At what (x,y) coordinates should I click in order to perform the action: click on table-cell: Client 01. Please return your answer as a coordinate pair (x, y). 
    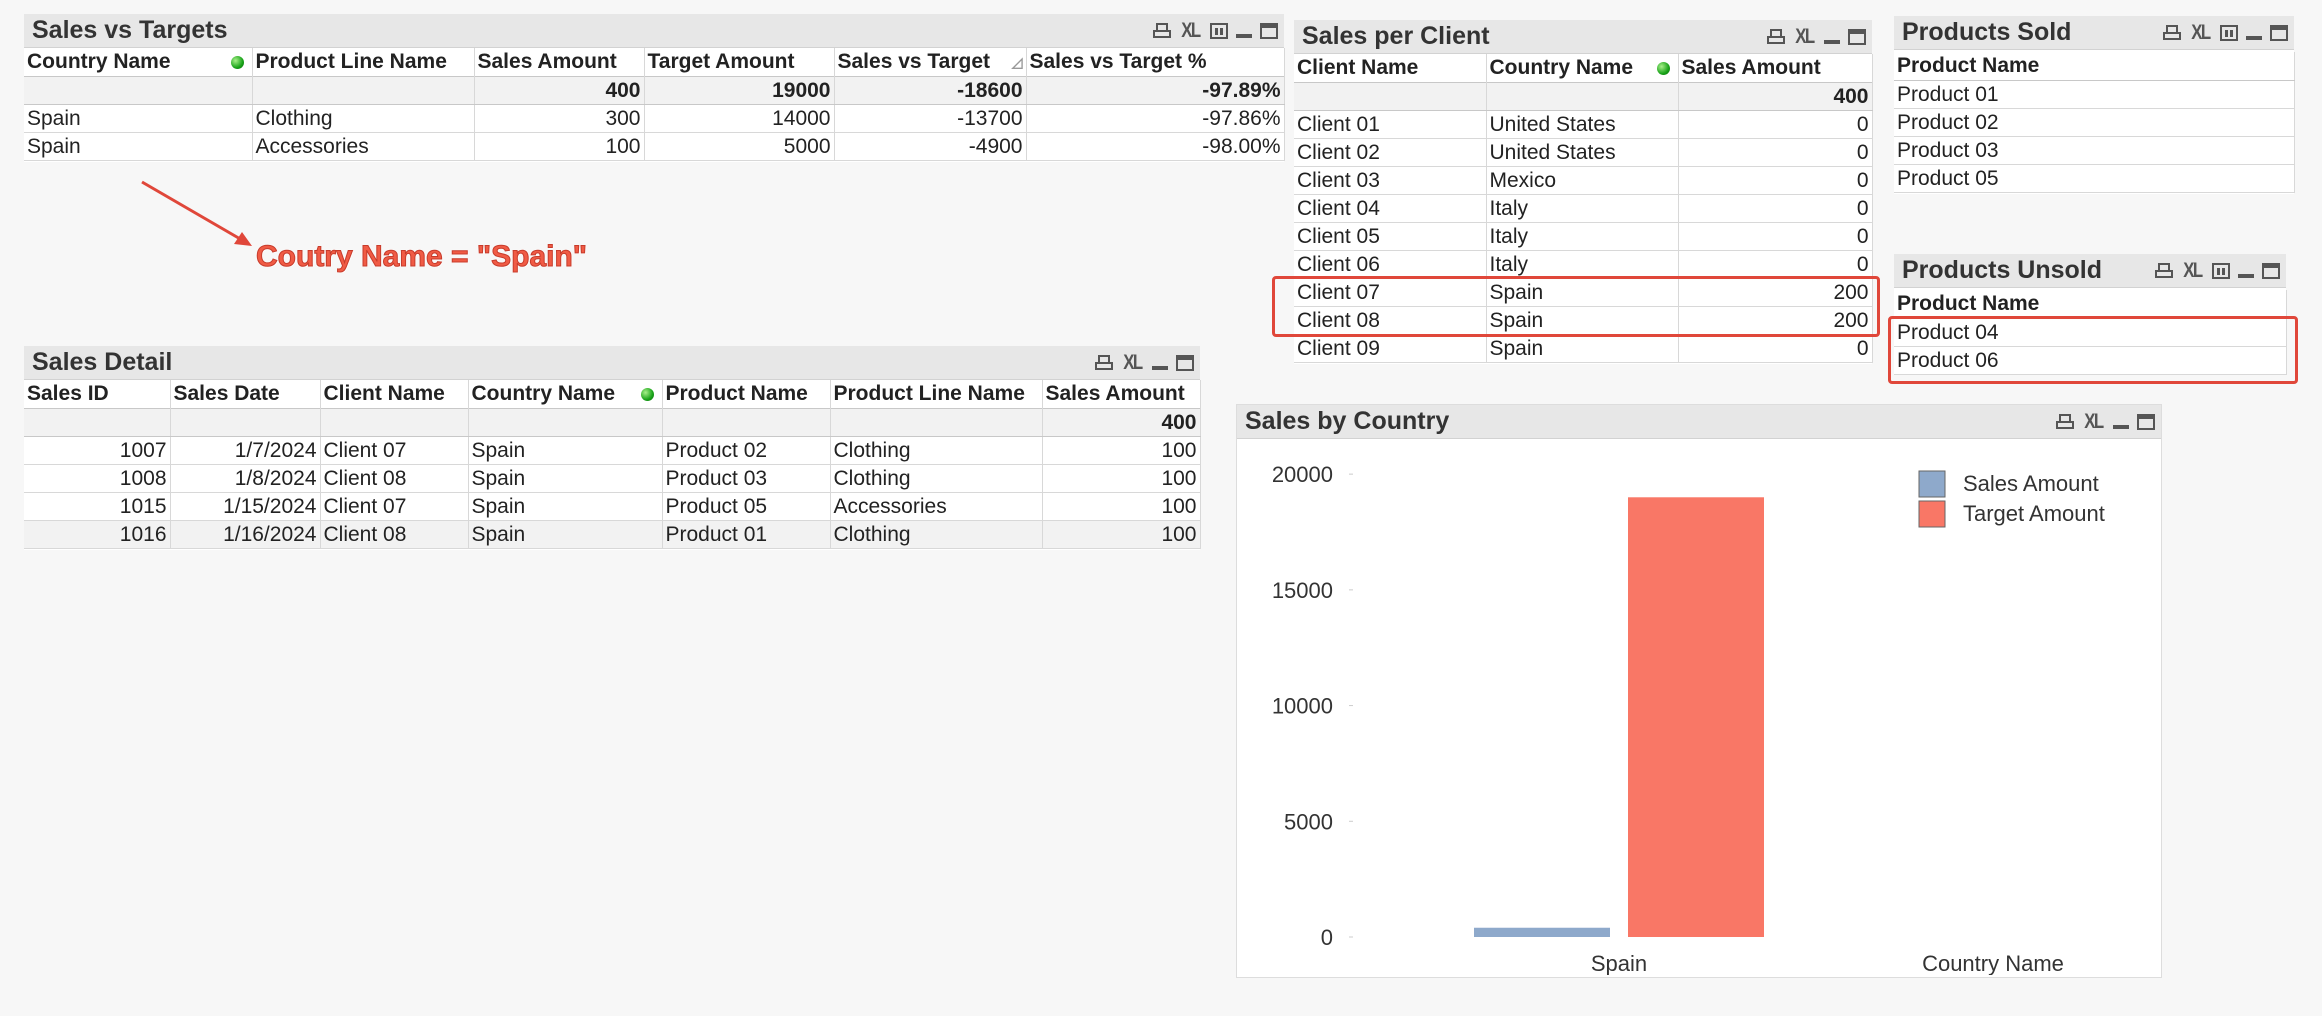
    Looking at the image, I should click on (1390, 124).